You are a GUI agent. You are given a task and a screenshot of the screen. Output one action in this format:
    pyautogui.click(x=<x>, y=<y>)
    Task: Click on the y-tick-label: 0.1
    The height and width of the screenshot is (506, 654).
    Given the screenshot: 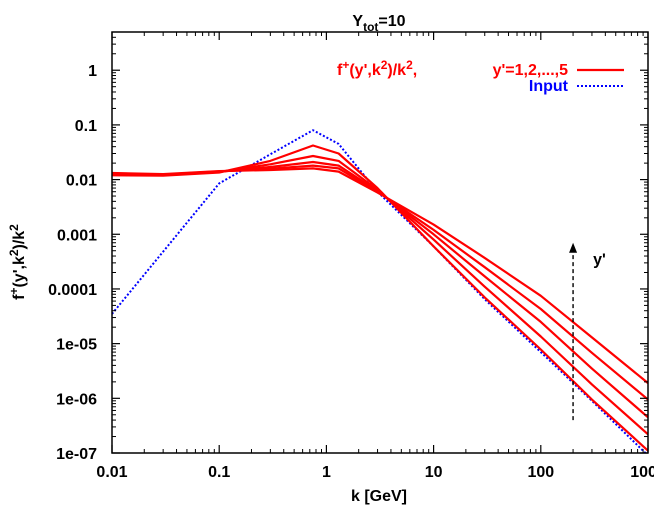 What is the action you would take?
    pyautogui.click(x=86, y=126)
    